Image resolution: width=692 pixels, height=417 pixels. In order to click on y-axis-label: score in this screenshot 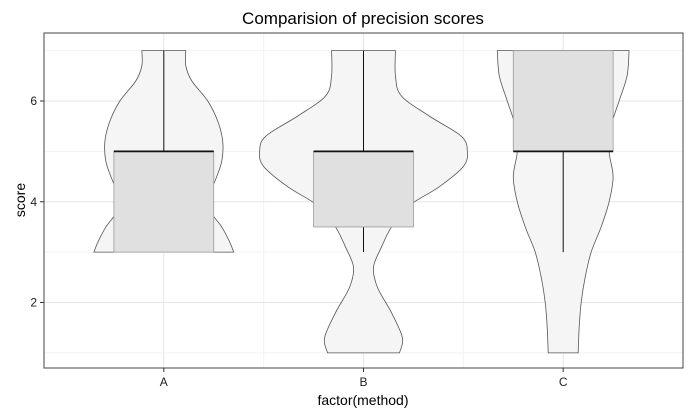, I will do `click(20, 200)`.